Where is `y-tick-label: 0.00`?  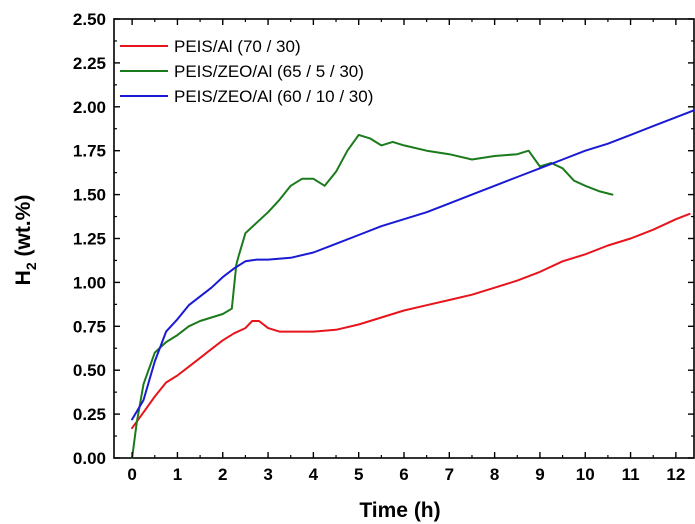 y-tick-label: 0.00 is located at coordinates (89, 458).